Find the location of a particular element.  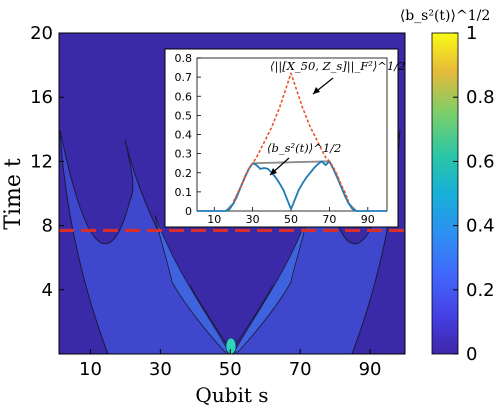

heatmap-x-tick-label: 70 is located at coordinates (300, 369).